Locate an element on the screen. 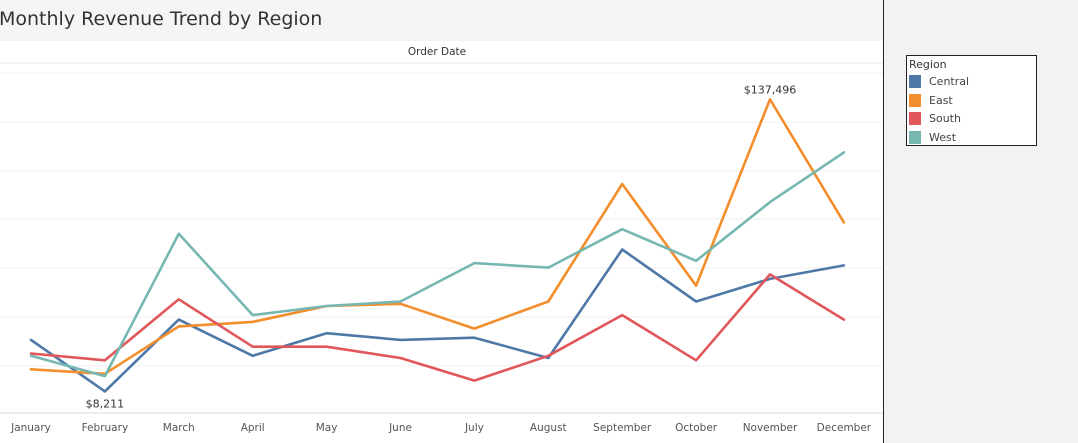  x-axis-title: Order Date is located at coordinates (437, 52).